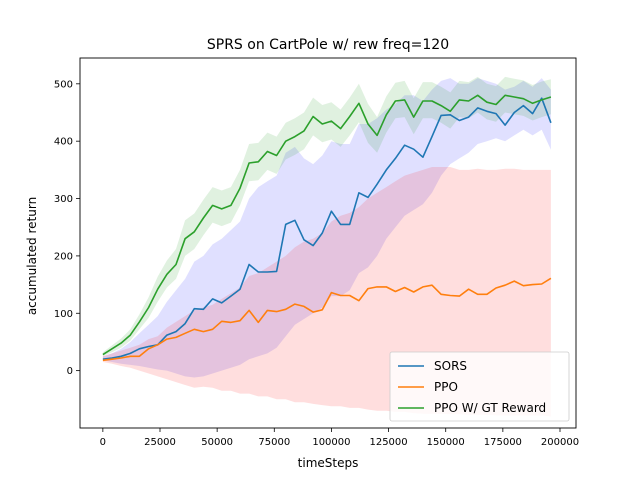  What do you see at coordinates (63, 256) in the screenshot?
I see `y-tick-label: 200` at bounding box center [63, 256].